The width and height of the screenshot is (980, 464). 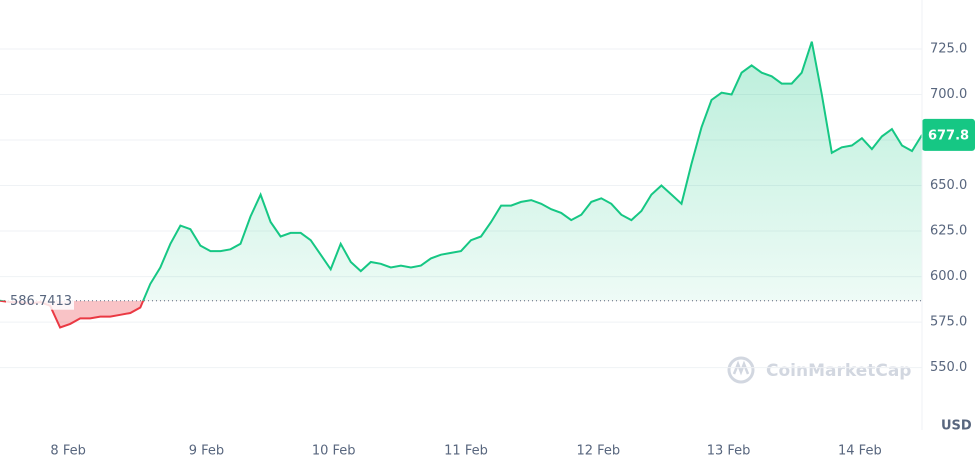 I want to click on current-price-badge, so click(x=948, y=134).